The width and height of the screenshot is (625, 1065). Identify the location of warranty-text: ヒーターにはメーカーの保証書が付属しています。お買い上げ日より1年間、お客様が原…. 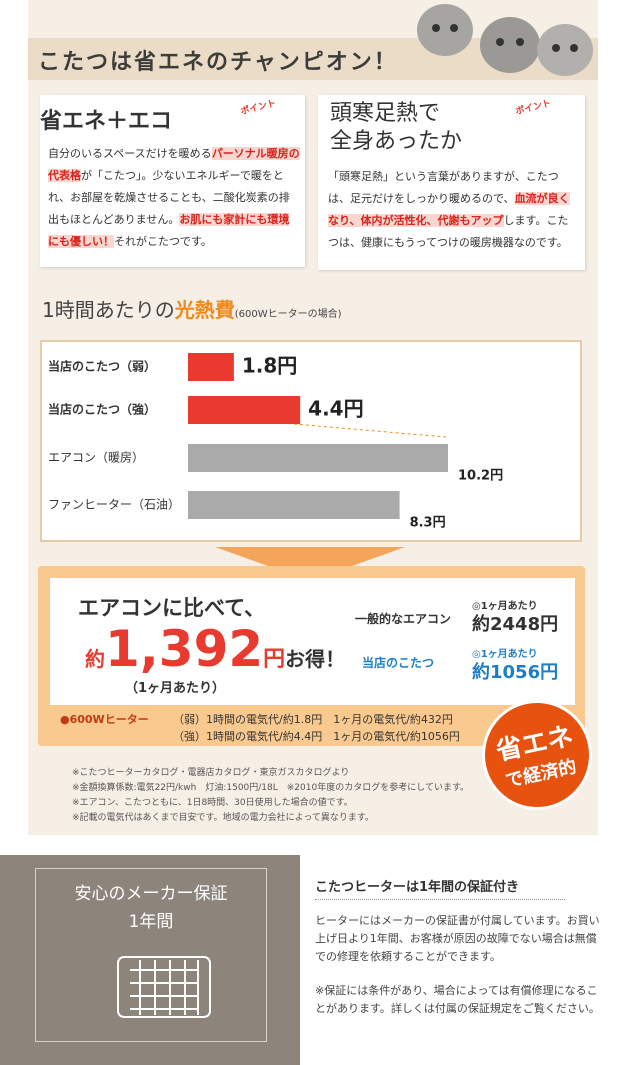
(460, 973).